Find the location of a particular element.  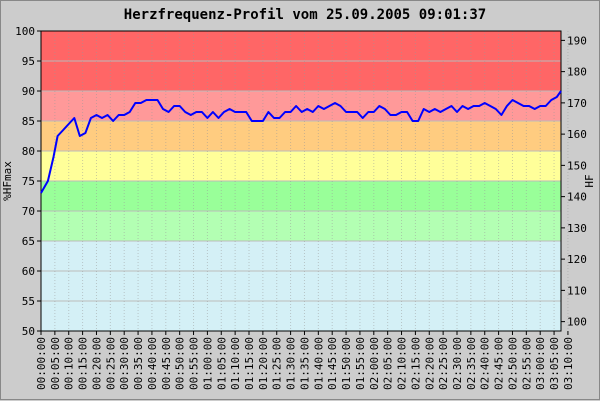

x-tick-label-12: 01:00:00 is located at coordinates (207, 363).